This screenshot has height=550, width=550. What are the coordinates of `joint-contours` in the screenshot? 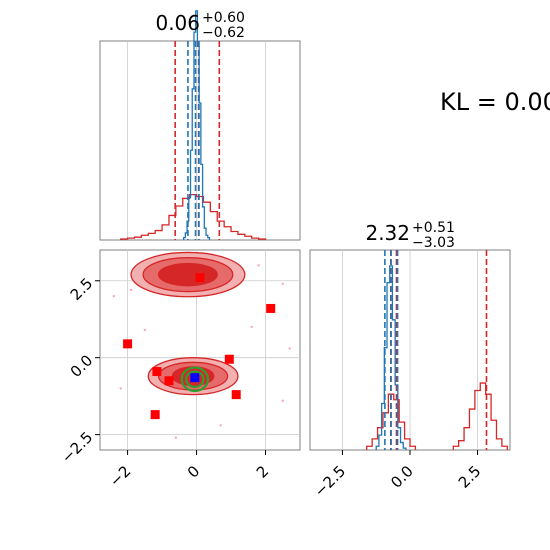 It's located at (201, 345).